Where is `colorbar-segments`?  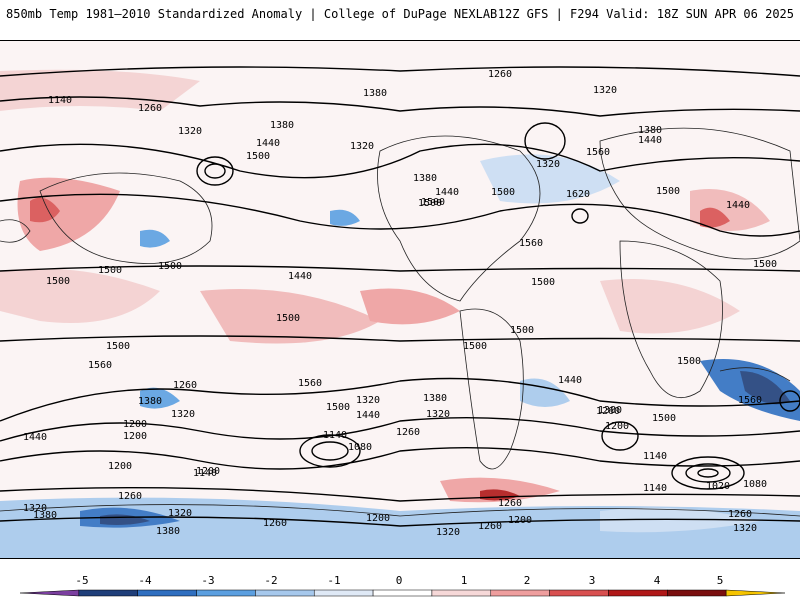
colorbar-segments is located at coordinates (402, 593).